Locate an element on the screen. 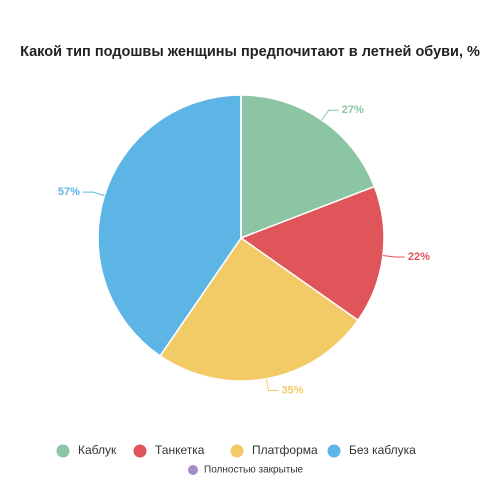  legend-label: Без каблука is located at coordinates (382, 450).